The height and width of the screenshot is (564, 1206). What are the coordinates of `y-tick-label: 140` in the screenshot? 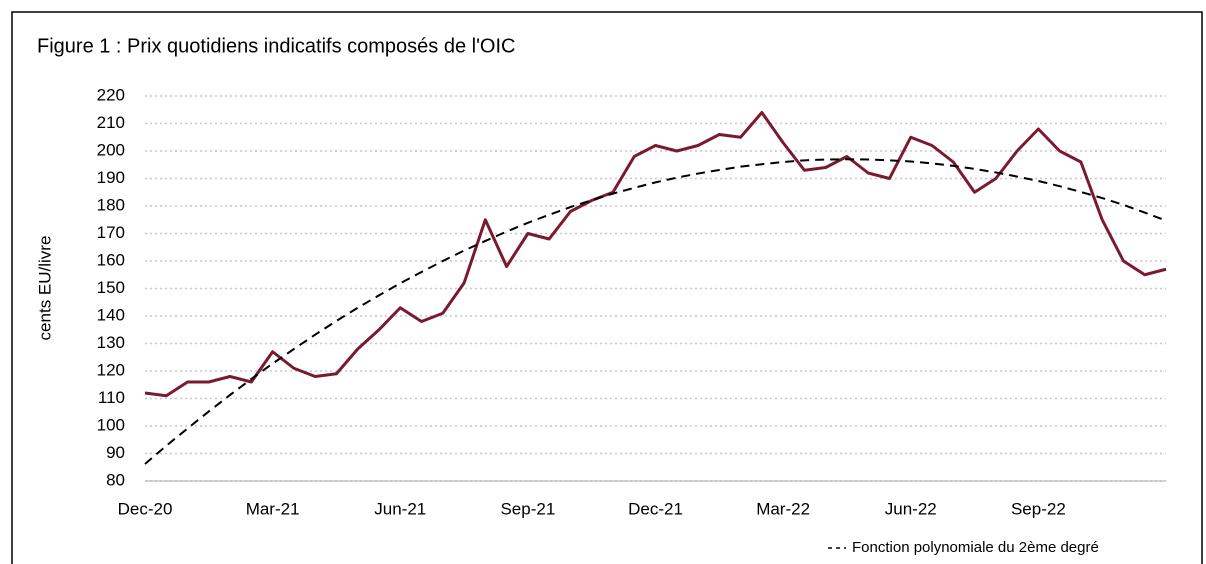 It's located at (111, 314).